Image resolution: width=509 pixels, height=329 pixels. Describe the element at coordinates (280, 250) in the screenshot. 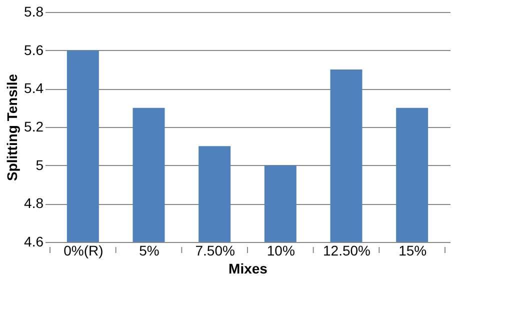

I see `x-tick-label: 10%` at that location.